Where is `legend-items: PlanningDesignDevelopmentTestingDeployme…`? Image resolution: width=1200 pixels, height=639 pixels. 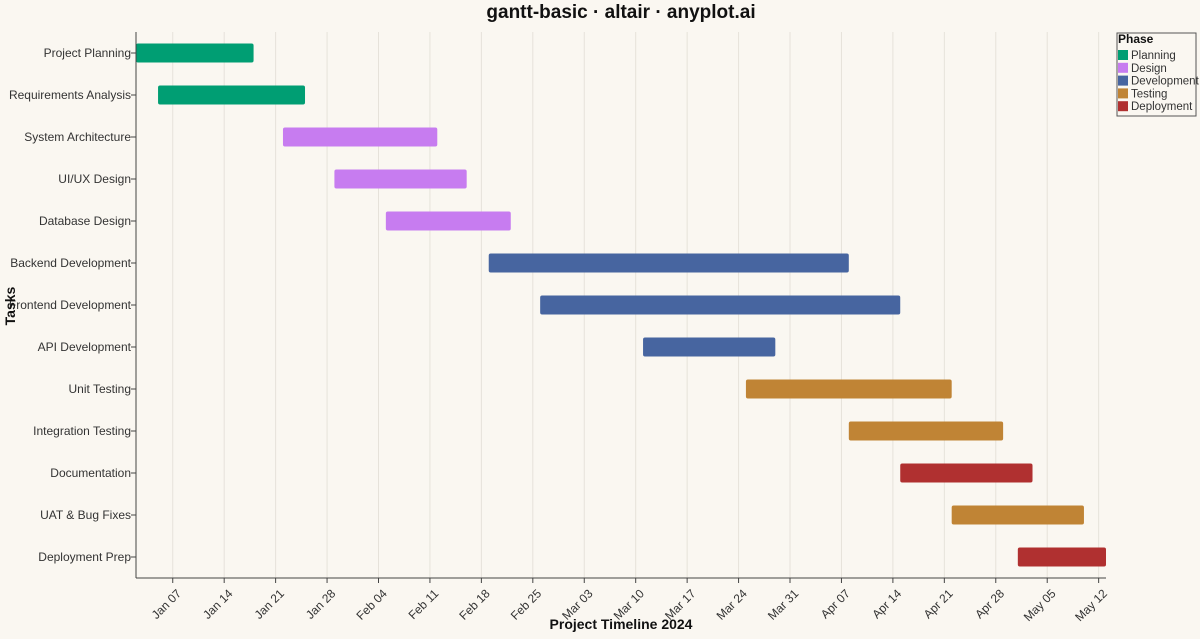 legend-items: PlanningDesignDevelopmentTestingDeployme… is located at coordinates (1159, 81).